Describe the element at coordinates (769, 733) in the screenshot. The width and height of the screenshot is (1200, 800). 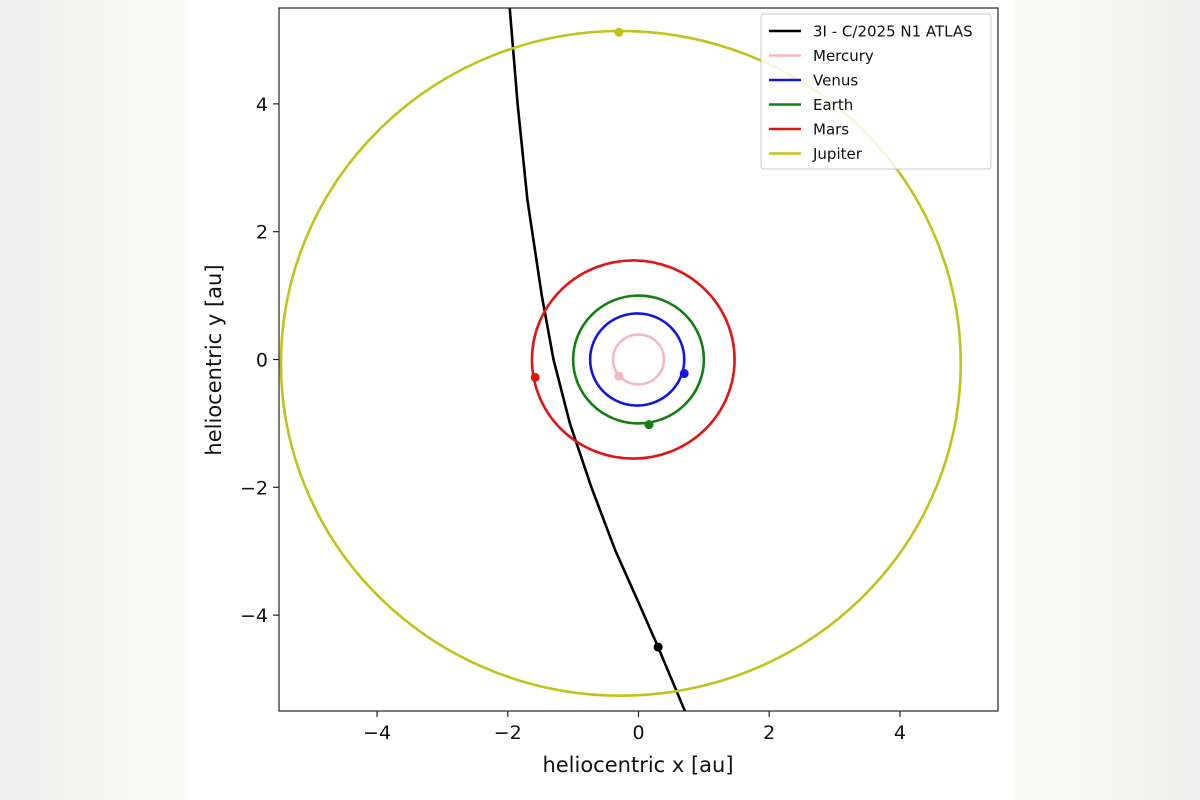
I see `x-tick-label: 2` at that location.